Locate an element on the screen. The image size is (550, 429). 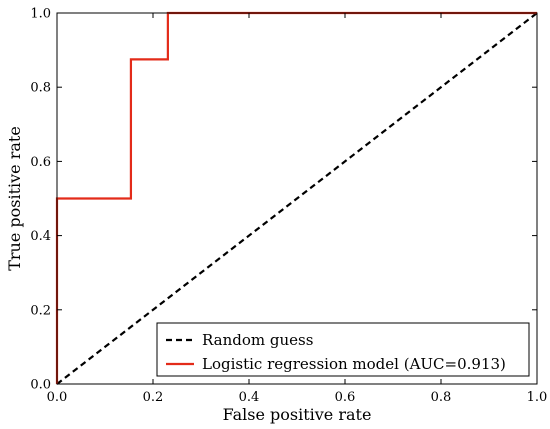
x-tick-label: 0.6 is located at coordinates (345, 397).